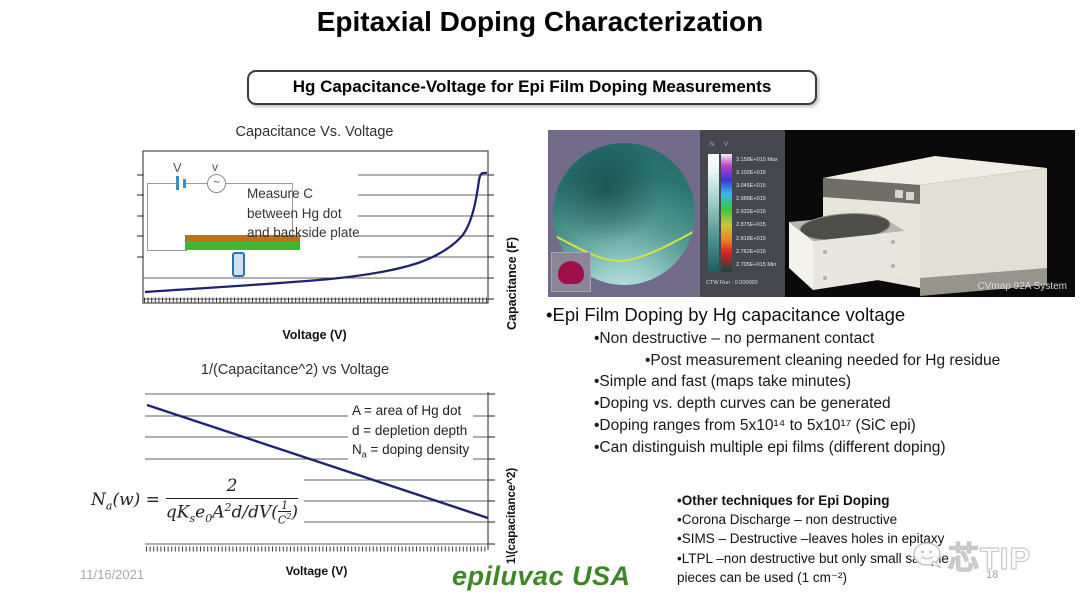  I want to click on scale-label: 3.102E+015, so click(751, 173).